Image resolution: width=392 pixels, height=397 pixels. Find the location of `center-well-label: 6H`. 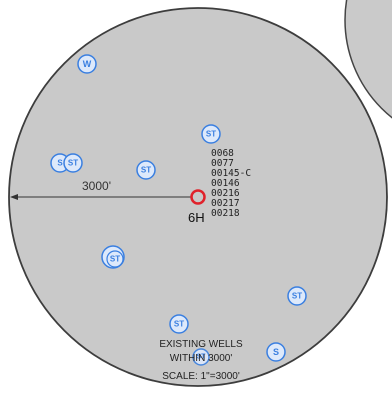

center-well-label: 6H is located at coordinates (196, 217).